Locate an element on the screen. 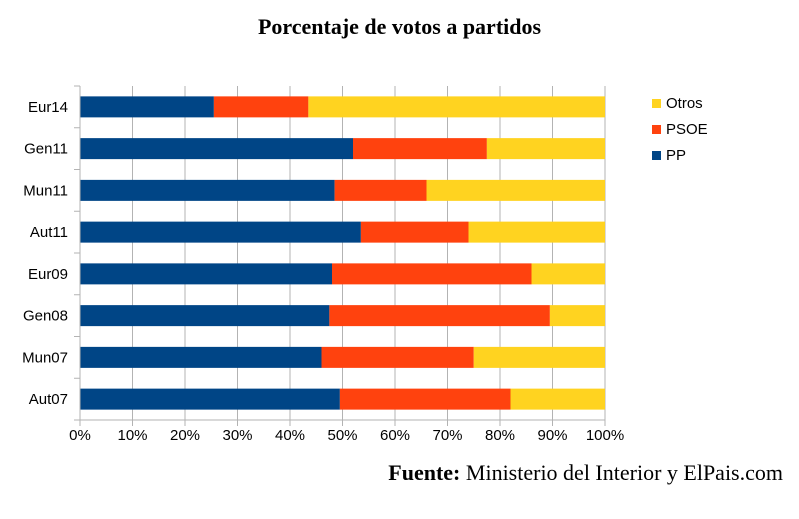 This screenshot has height=519, width=799. bar-otros-gen11 is located at coordinates (545, 149).